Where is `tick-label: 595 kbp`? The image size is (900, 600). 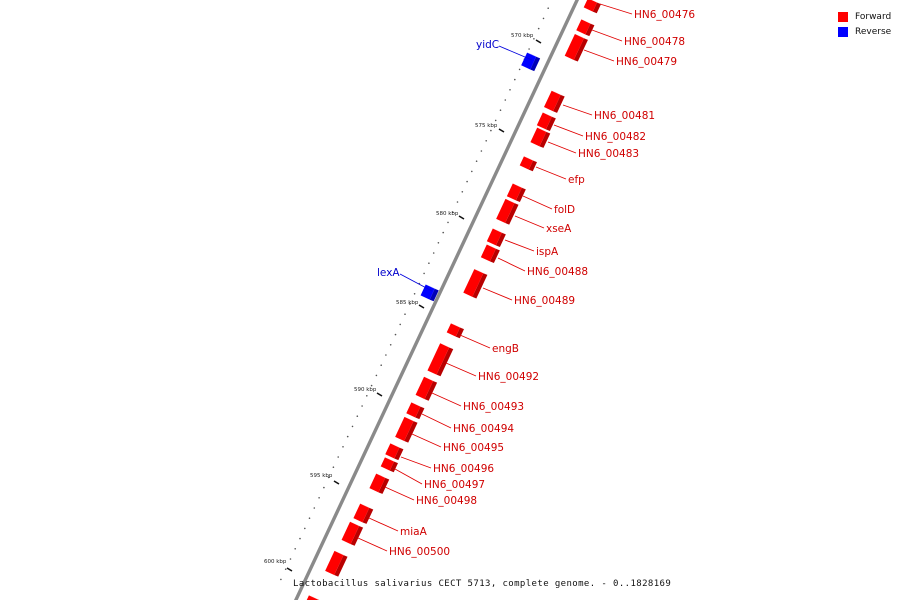
tick-label: 595 kbp is located at coordinates (321, 476).